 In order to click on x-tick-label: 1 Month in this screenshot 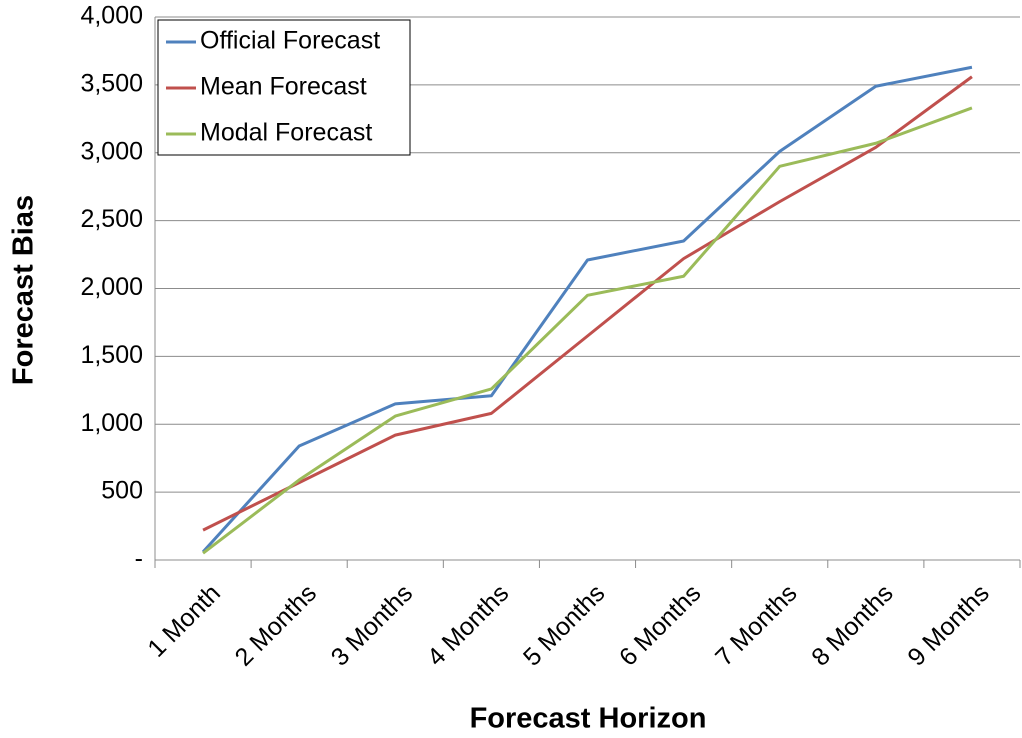, I will do `click(184, 621)`.